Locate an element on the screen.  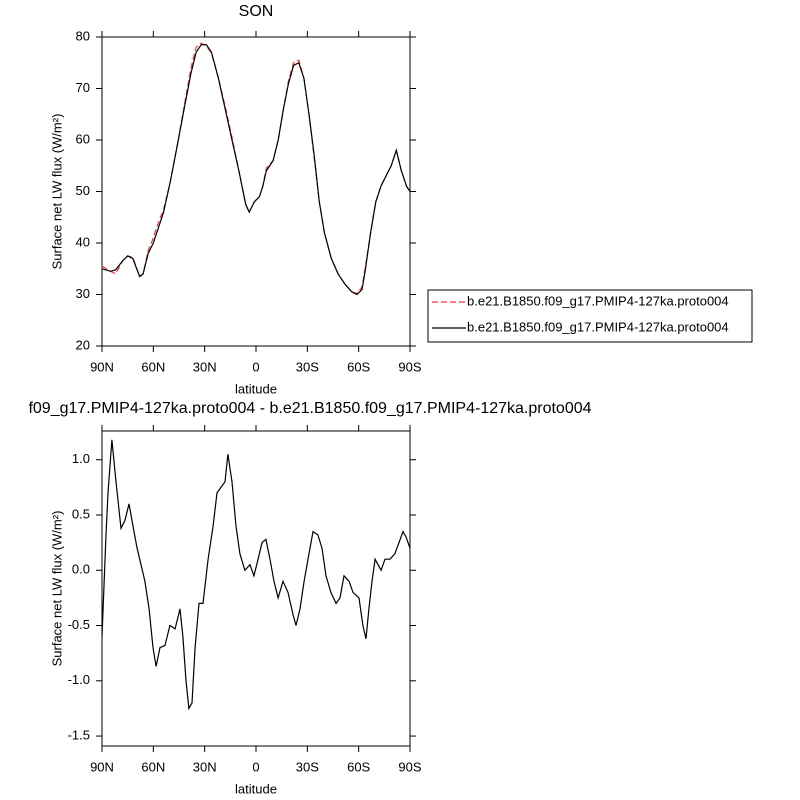
y-tick-label: 60 is located at coordinates (83, 138).